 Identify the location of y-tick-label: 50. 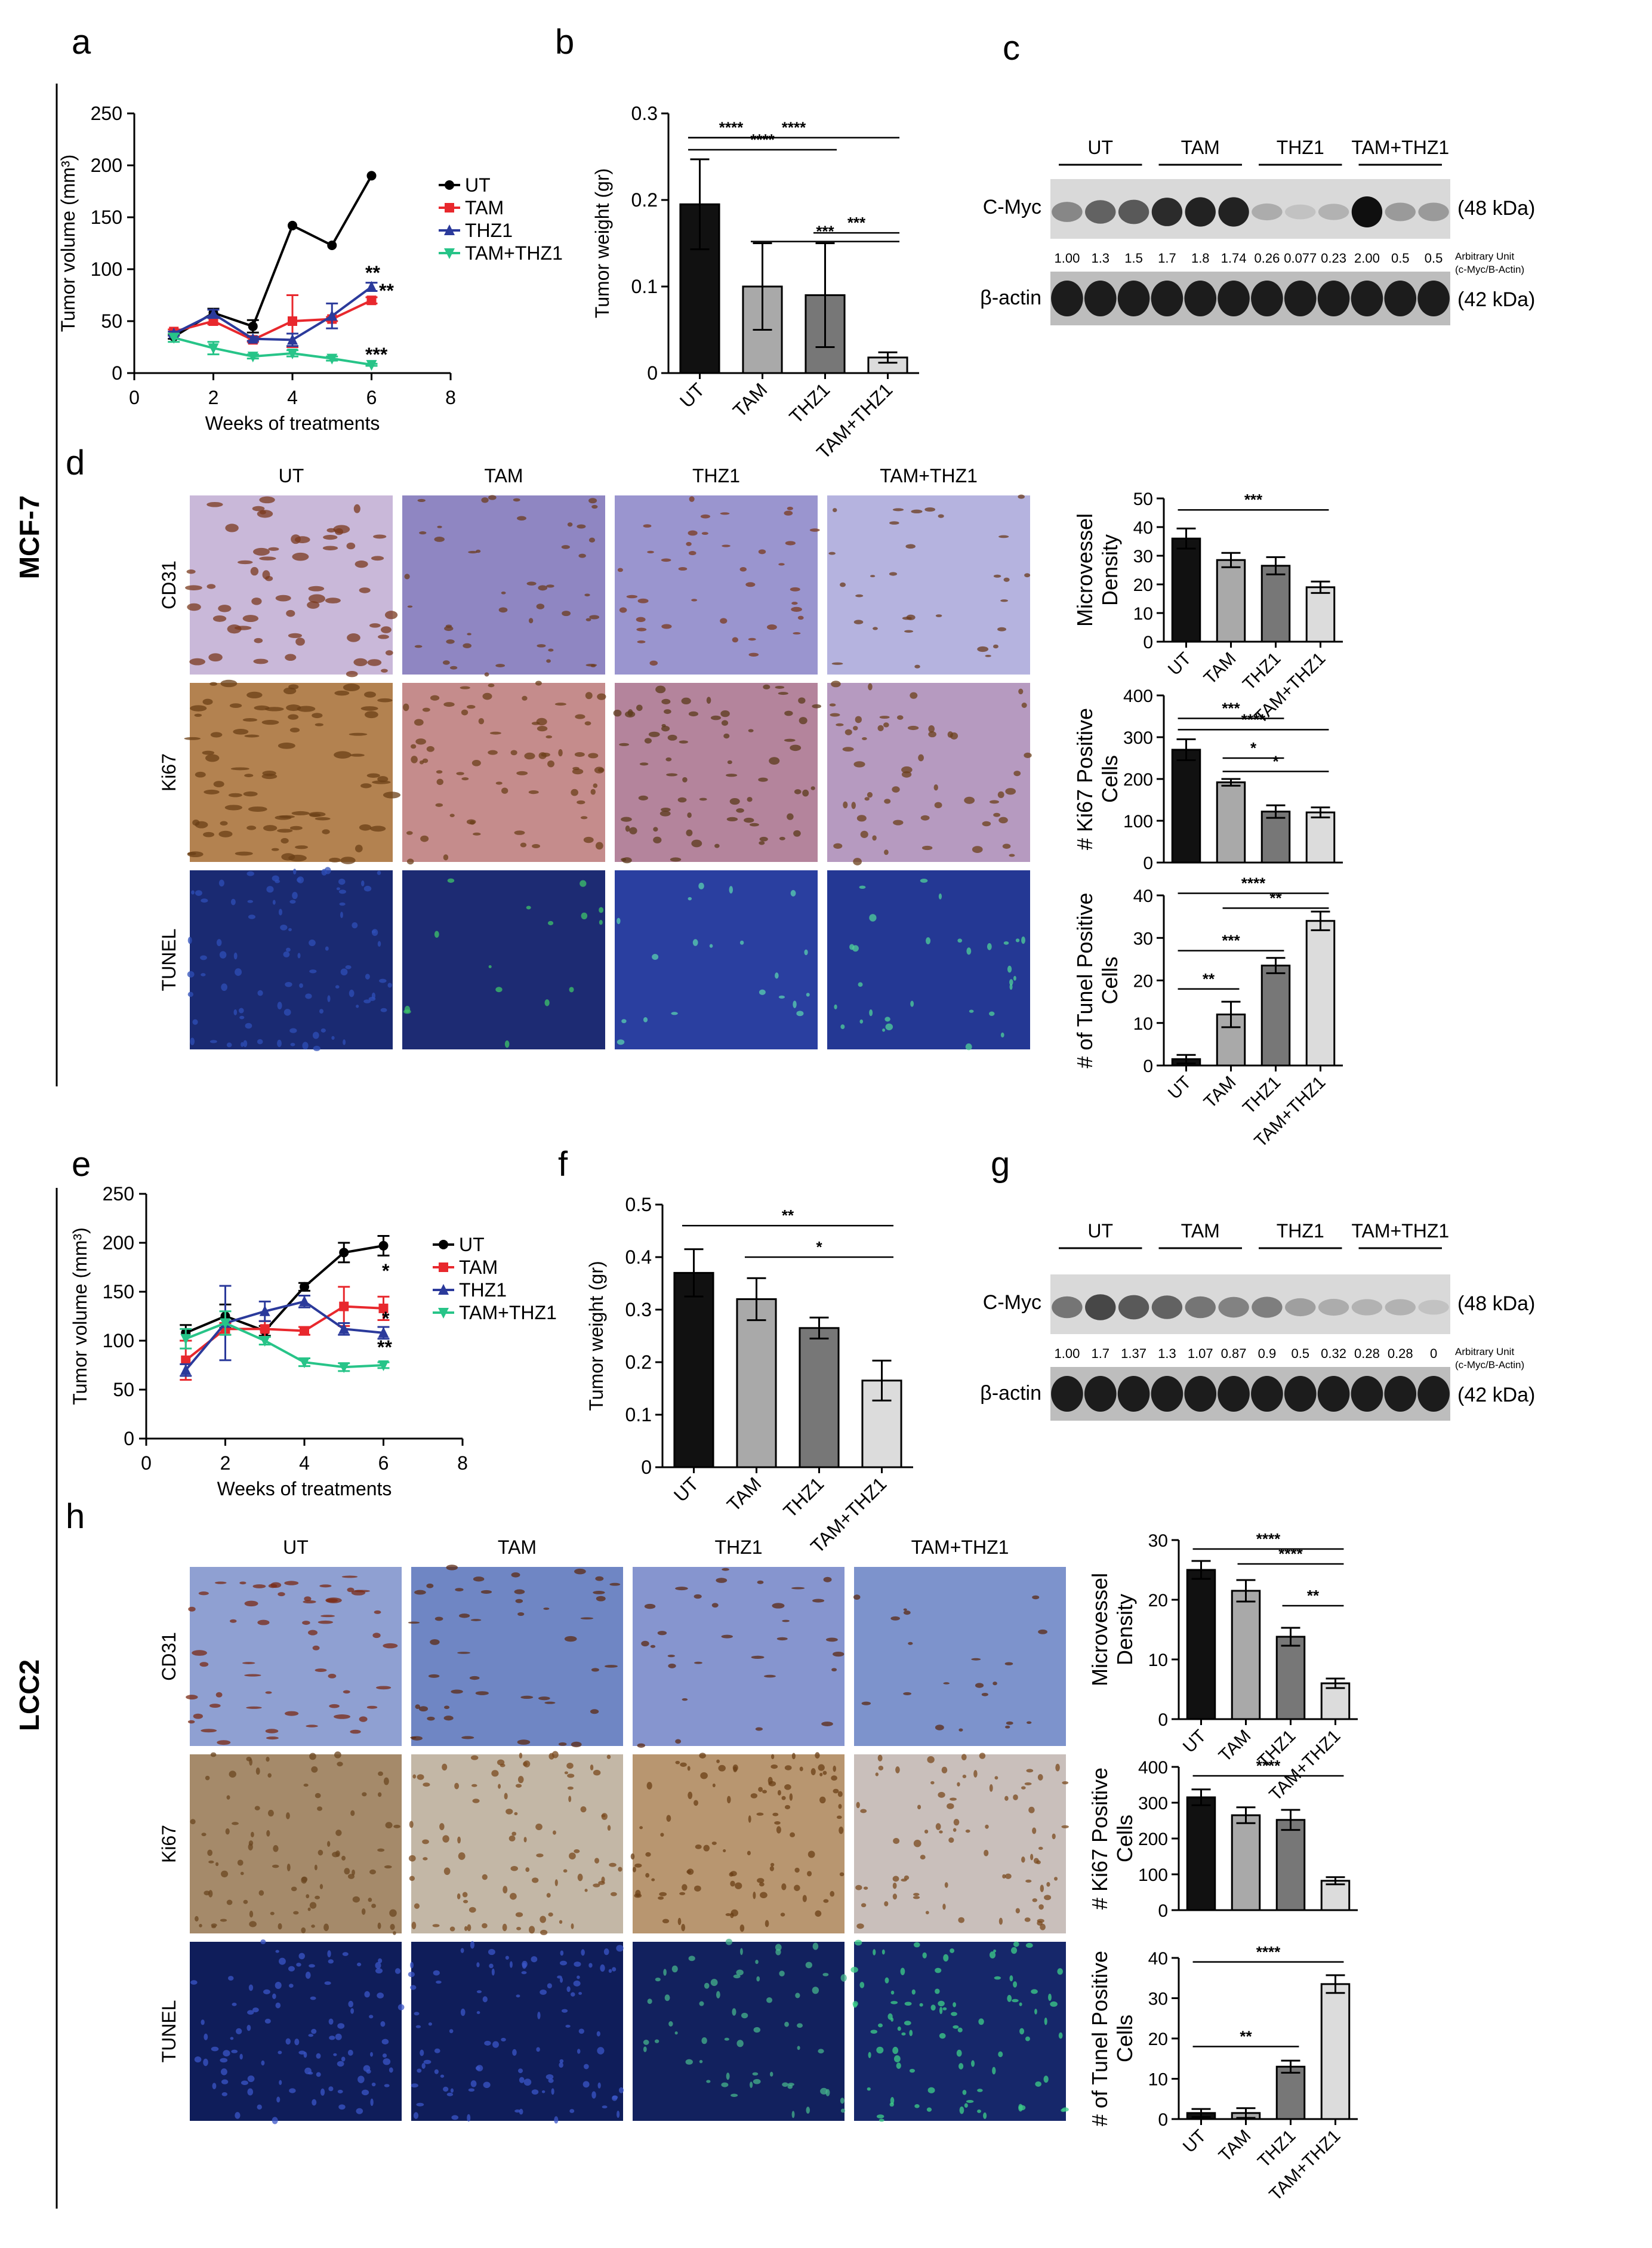
(123, 1389).